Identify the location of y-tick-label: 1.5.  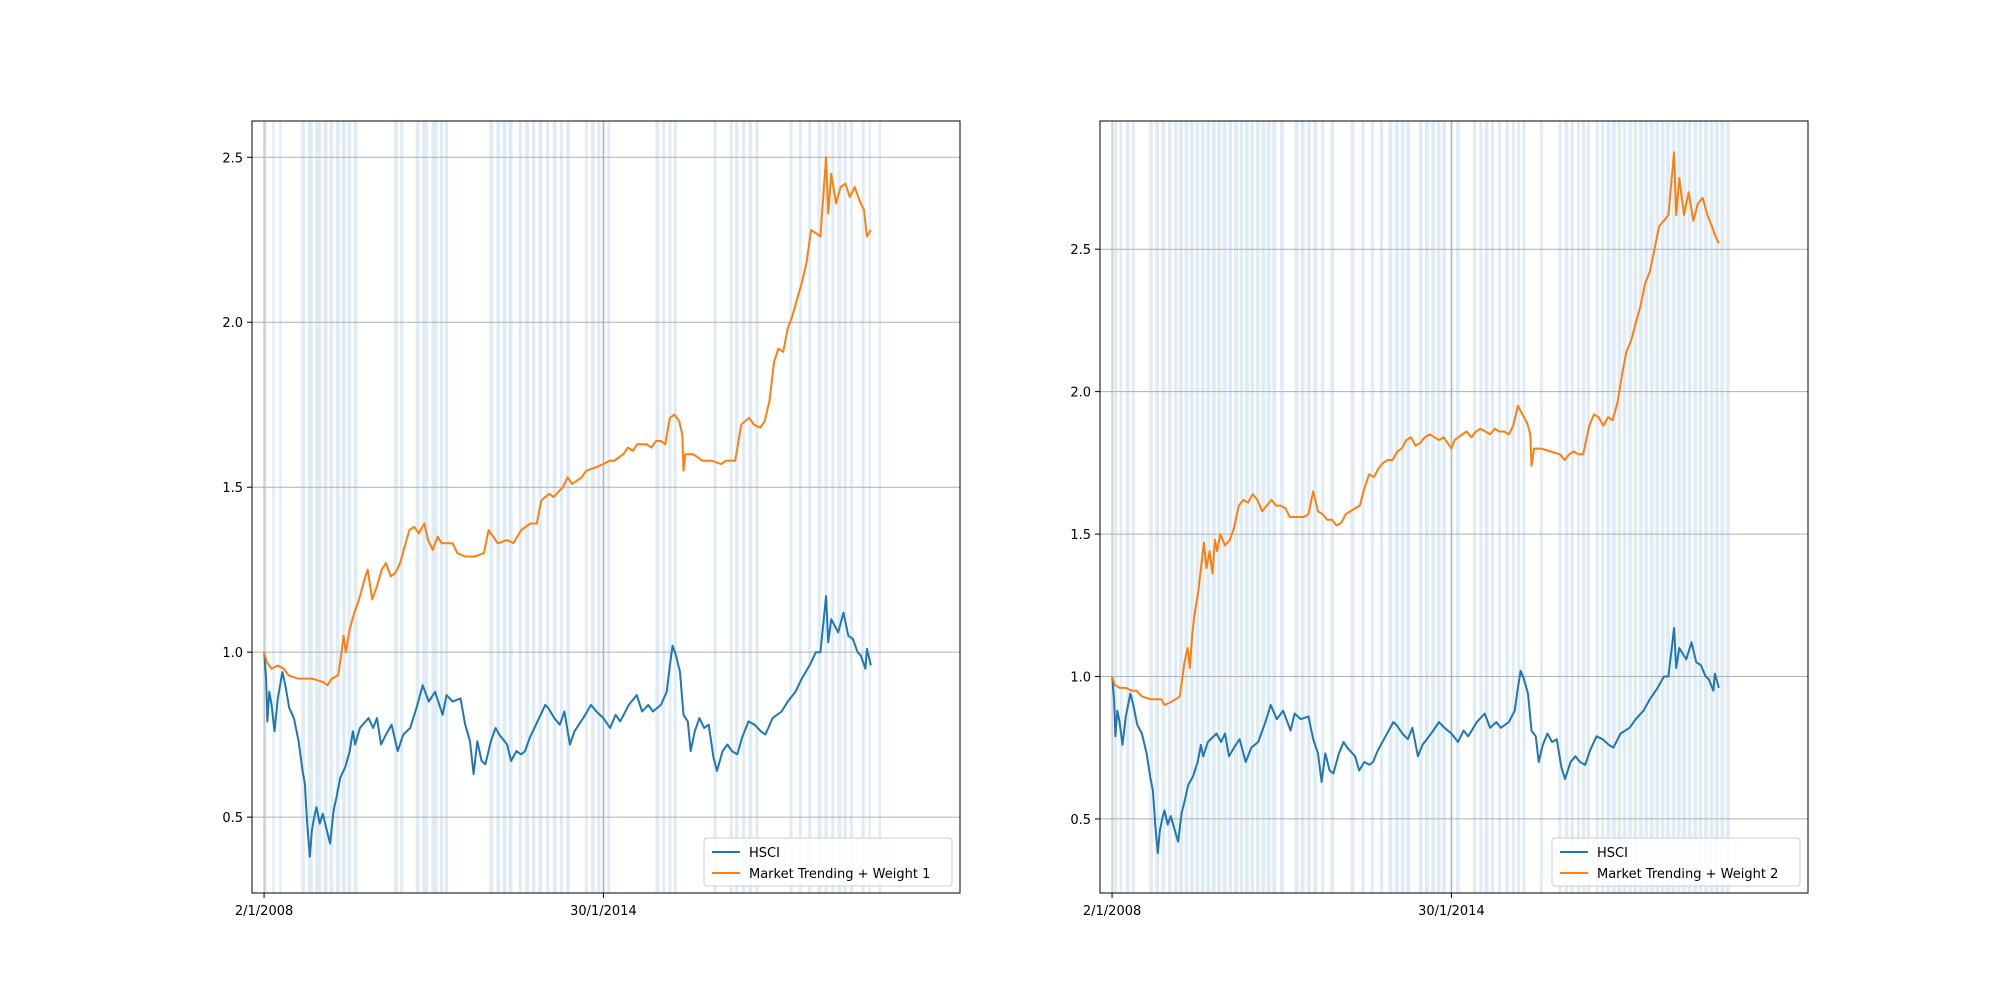
(1080, 535).